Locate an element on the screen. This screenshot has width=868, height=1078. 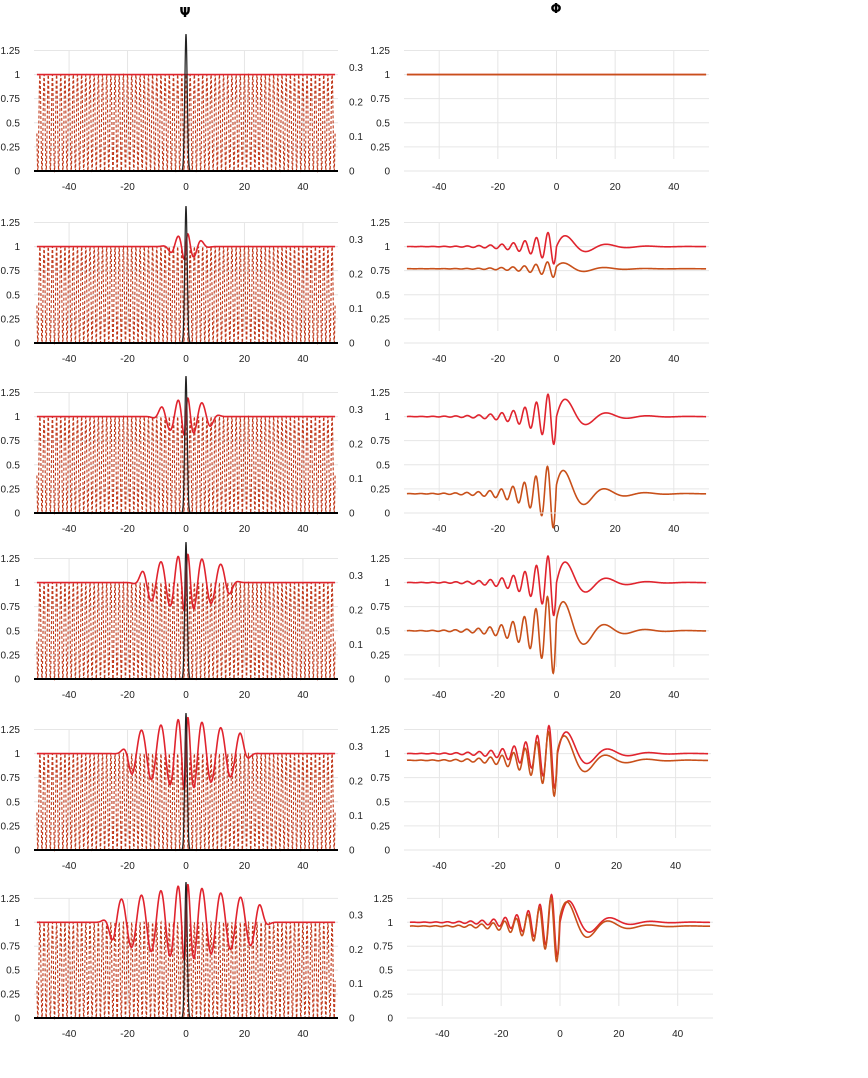
phi-y-tick-label: 1.25 is located at coordinates (384, 899).